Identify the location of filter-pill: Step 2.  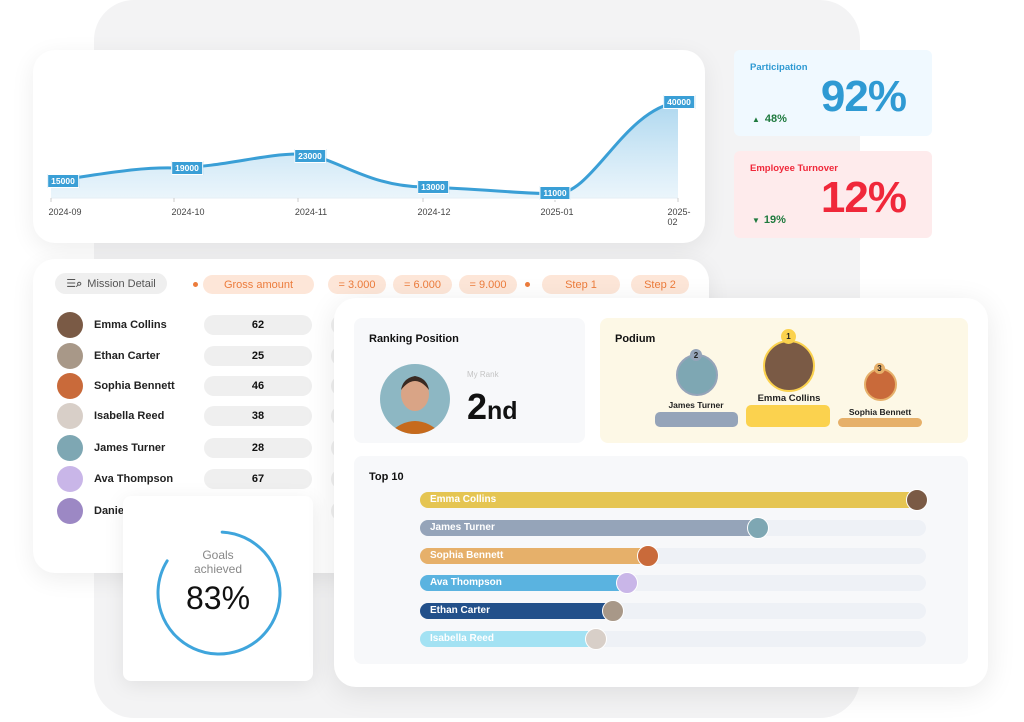
(660, 284).